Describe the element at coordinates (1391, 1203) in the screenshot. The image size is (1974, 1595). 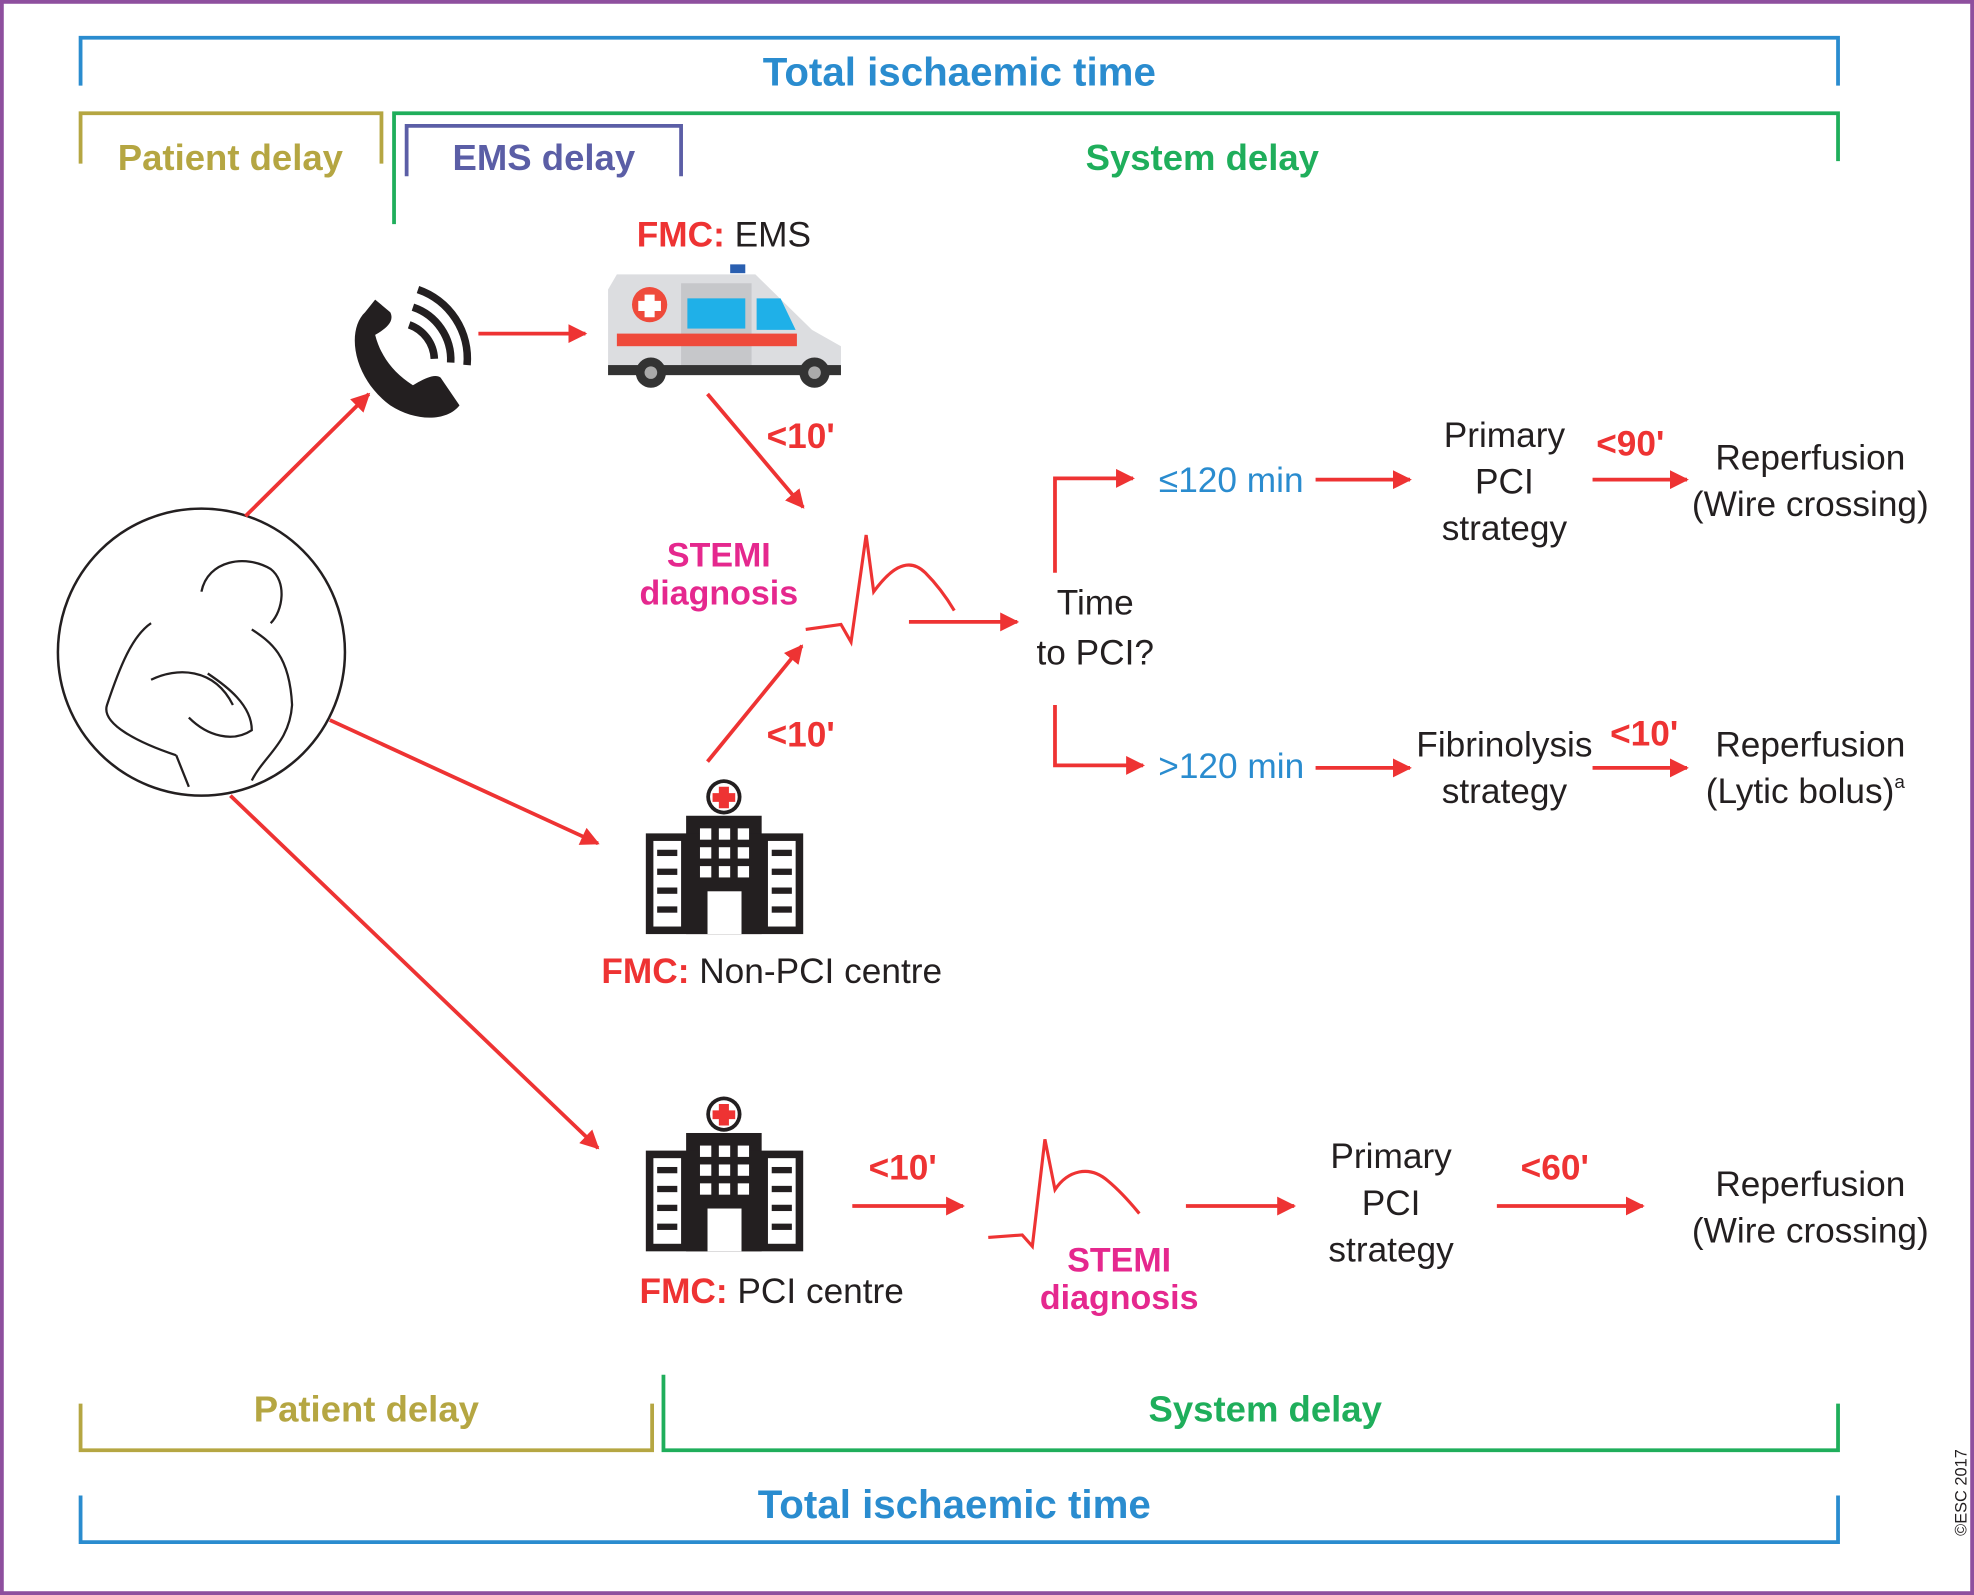
I see `primary-pci-2-strategy-2: PCI` at that location.